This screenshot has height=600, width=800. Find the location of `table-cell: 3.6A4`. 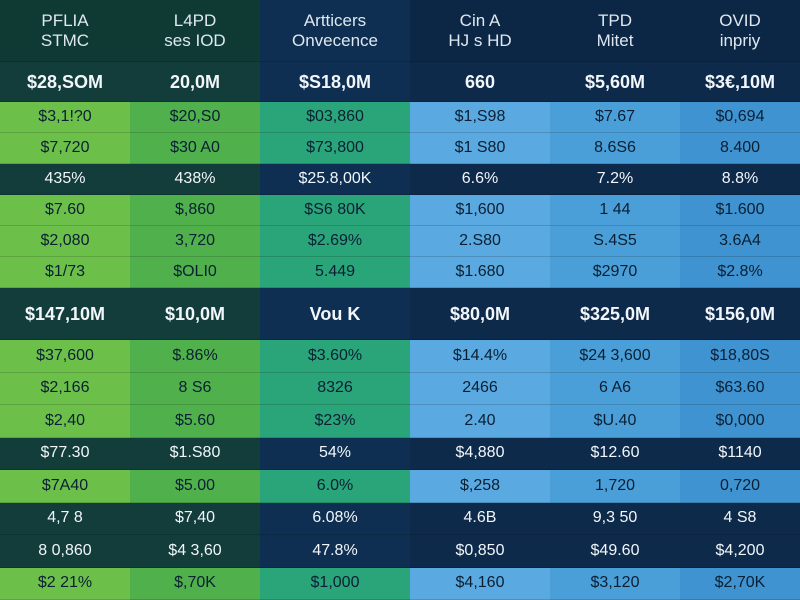

table-cell: 3.6A4 is located at coordinates (740, 241).